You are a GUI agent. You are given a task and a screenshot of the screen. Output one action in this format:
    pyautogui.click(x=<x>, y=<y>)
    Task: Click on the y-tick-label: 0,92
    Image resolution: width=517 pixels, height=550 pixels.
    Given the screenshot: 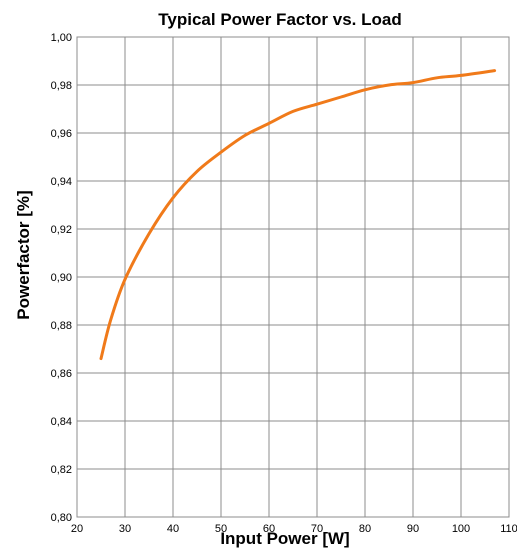 What is the action you would take?
    pyautogui.click(x=61, y=230)
    